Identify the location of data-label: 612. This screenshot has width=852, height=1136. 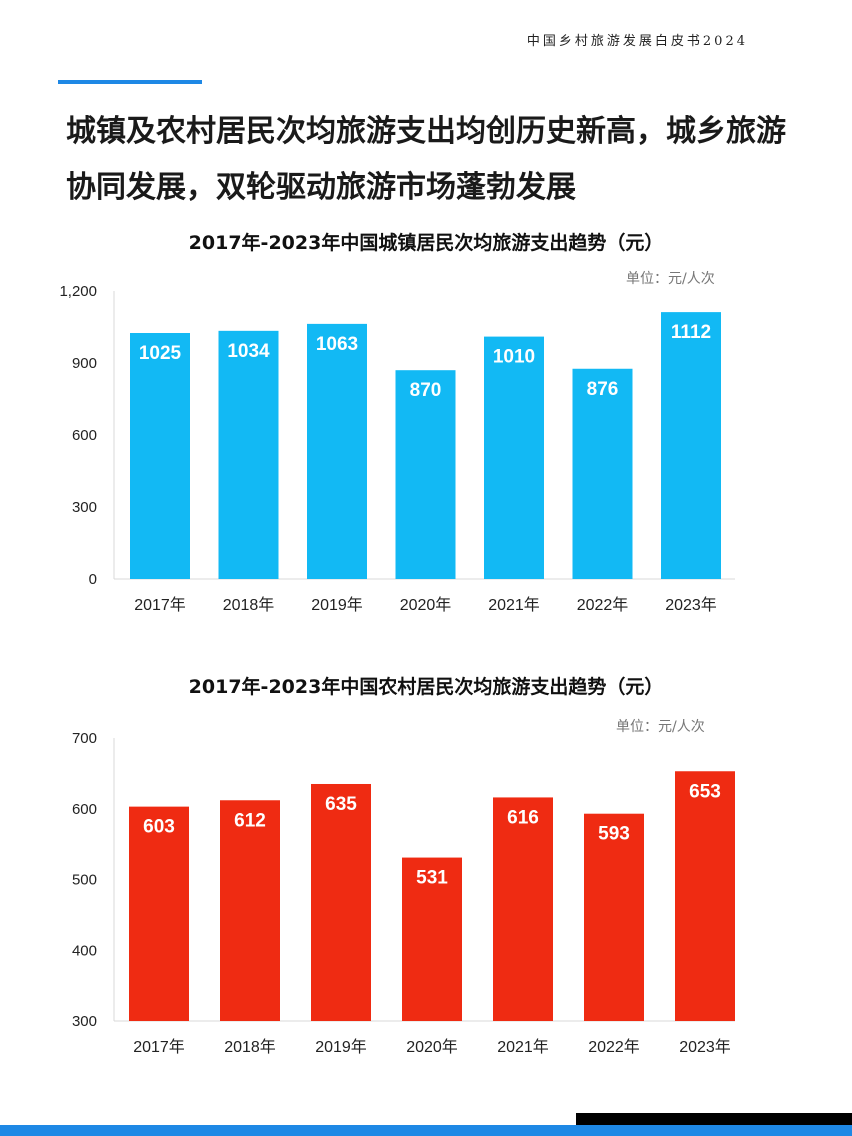
(250, 820).